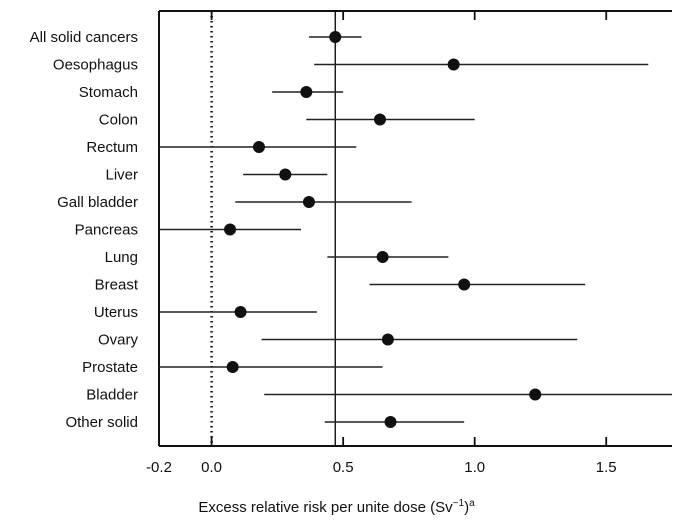  I want to click on category-label: Gall bladder, so click(97, 202).